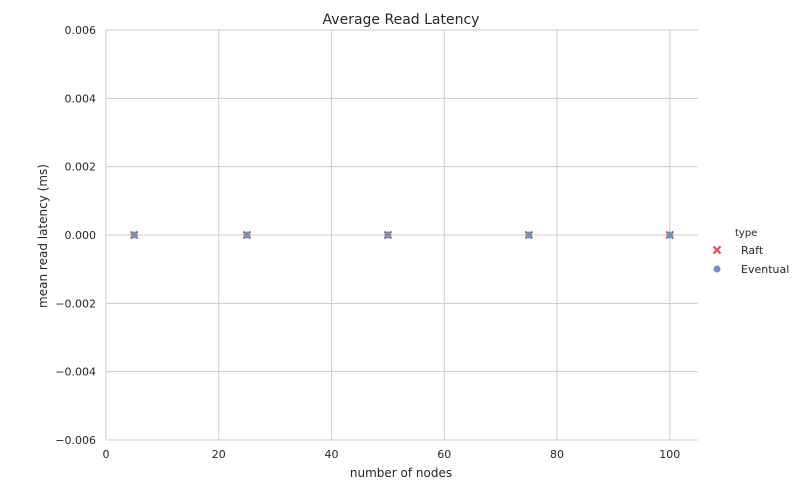  Describe the element at coordinates (81, 98) in the screenshot. I see `y-tick-label: 0.004` at that location.